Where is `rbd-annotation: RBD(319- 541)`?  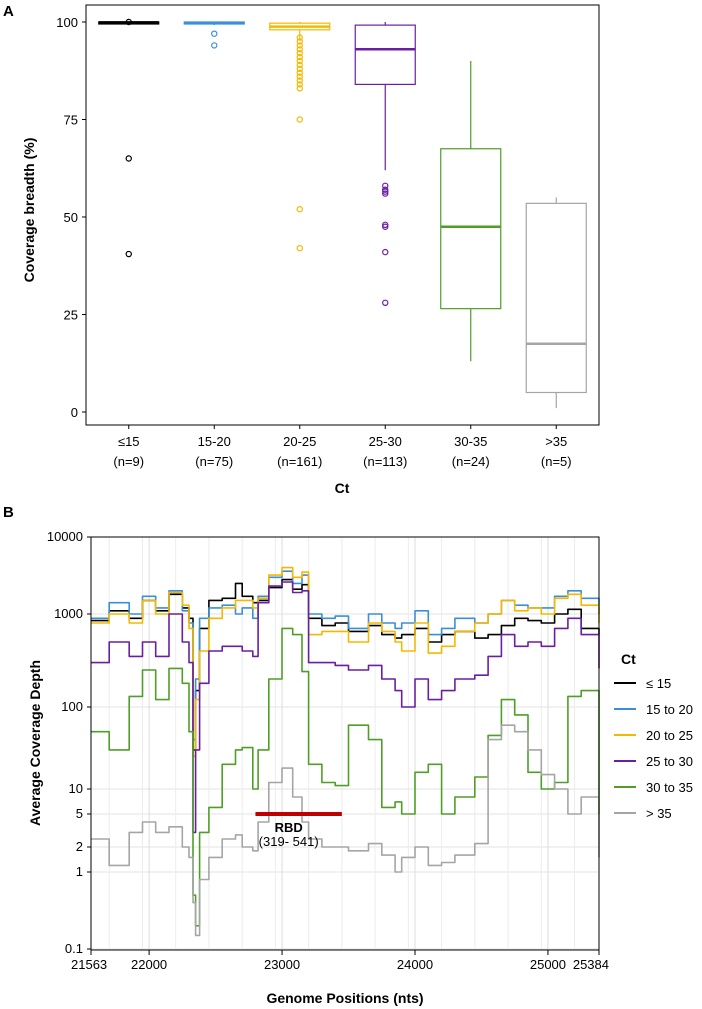
rbd-annotation: RBD(319- 541) is located at coordinates (298, 830).